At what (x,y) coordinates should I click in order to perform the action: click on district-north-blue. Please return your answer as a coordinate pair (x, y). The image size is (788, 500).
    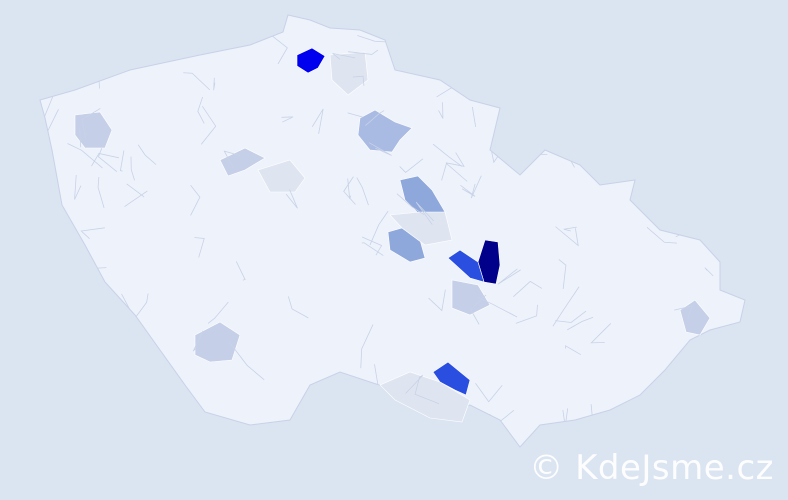
    Looking at the image, I should click on (311, 60).